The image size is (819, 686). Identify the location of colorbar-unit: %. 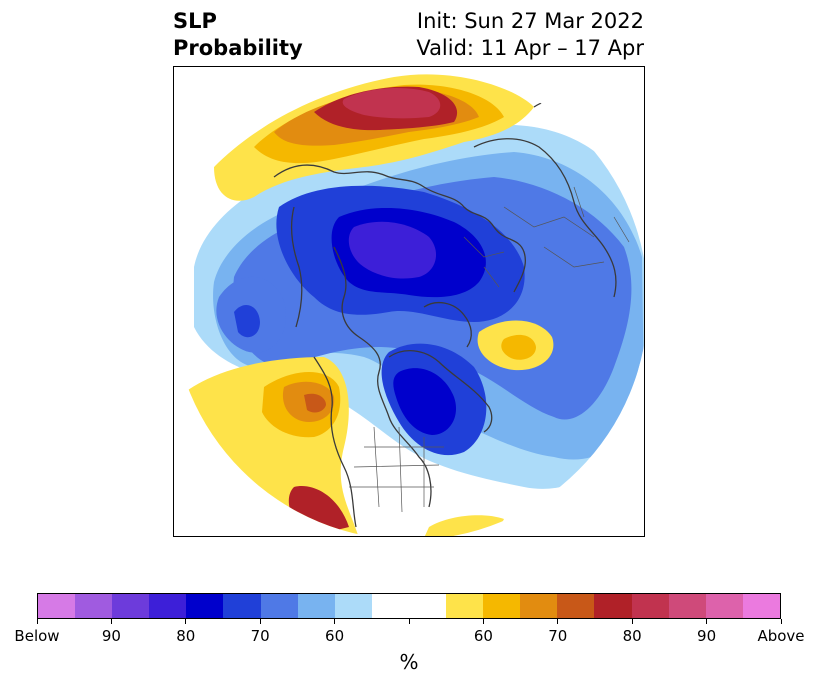
(409, 662).